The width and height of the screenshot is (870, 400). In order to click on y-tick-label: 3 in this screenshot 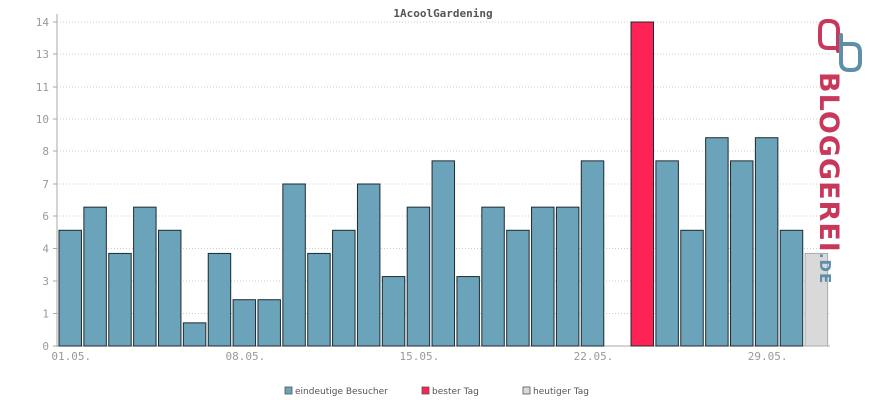, I will do `click(45, 281)`.